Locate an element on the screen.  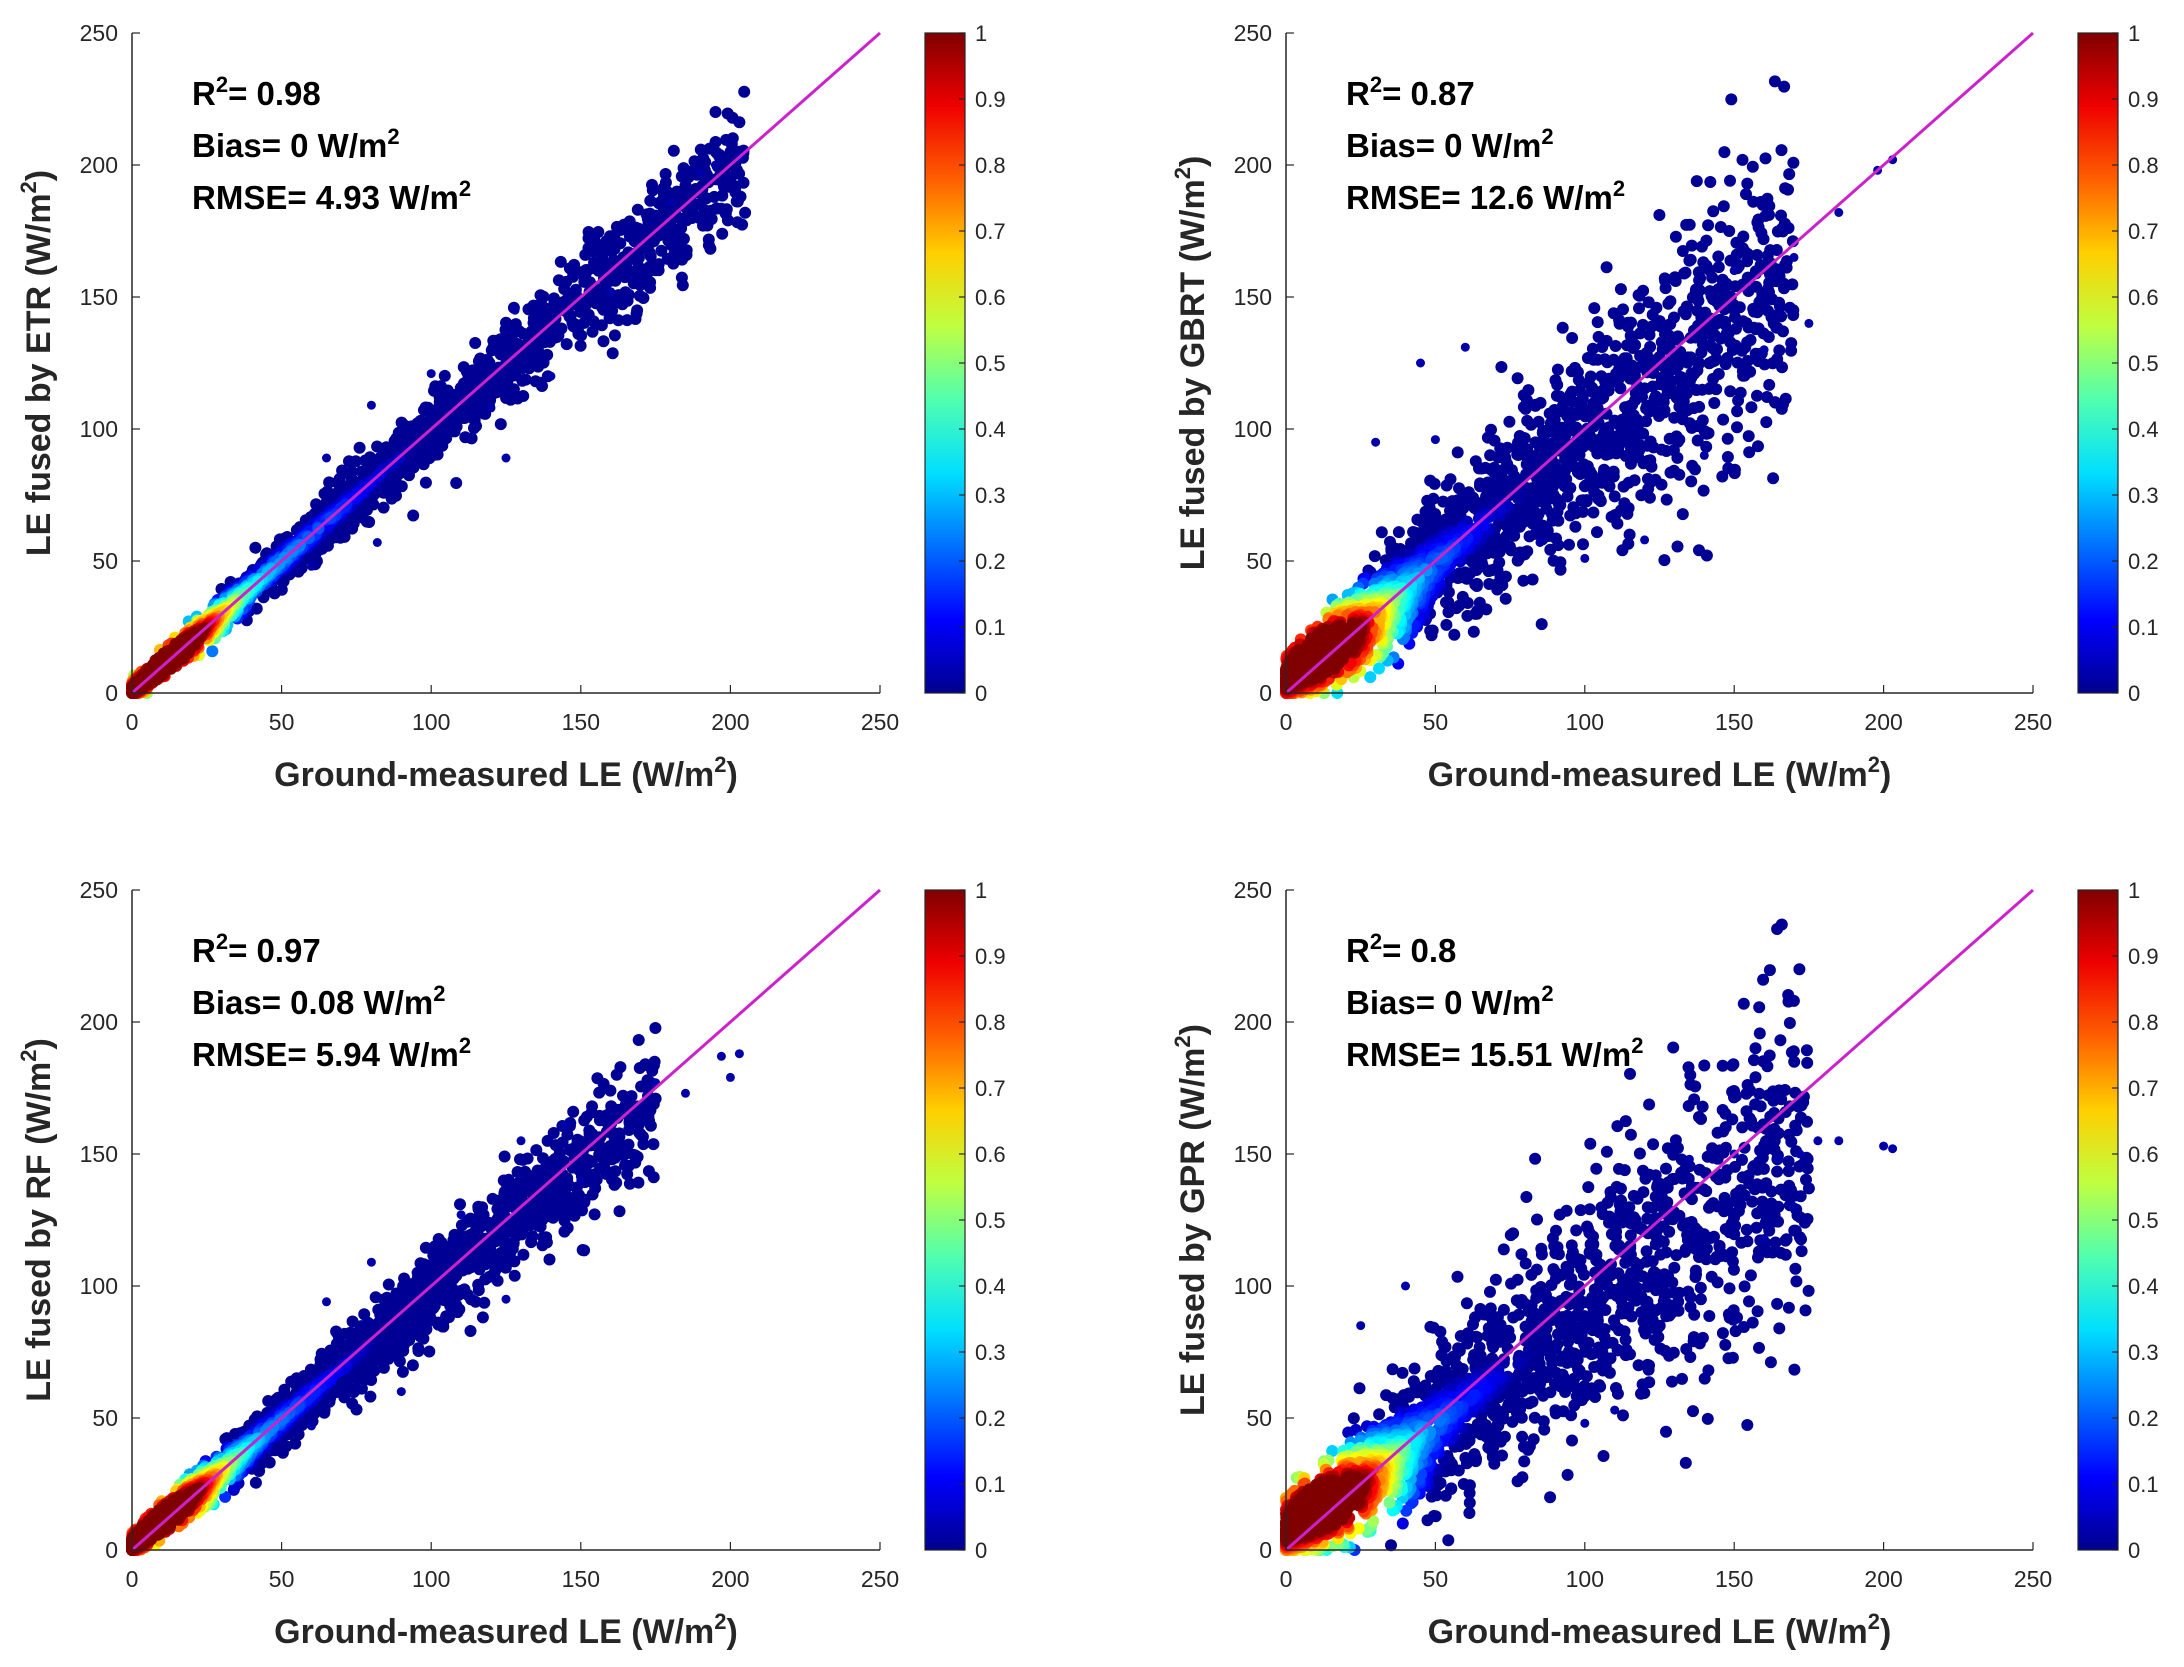
x-tick-label: 50 is located at coordinates (1436, 722).